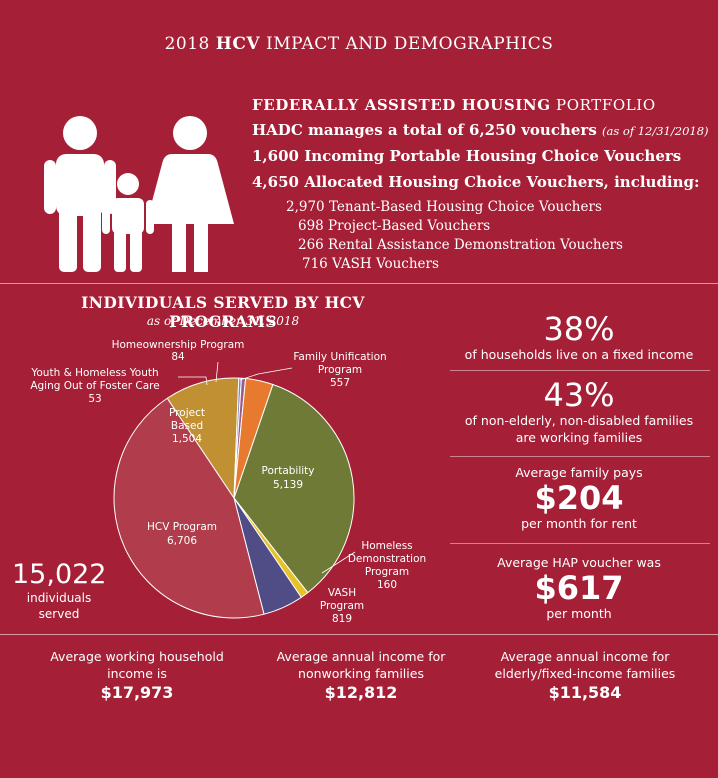 This screenshot has width=718, height=778. I want to click on label-hcv-value: 6,706, so click(182, 541).